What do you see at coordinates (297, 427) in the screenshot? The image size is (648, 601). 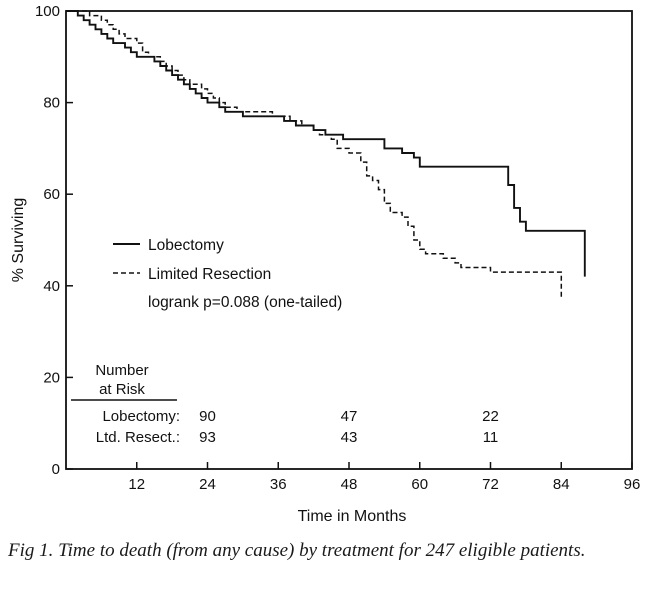 I see `risk-rows: Lobectomy: 90 47 22 Ltd. Resect.: 93 43 11` at bounding box center [297, 427].